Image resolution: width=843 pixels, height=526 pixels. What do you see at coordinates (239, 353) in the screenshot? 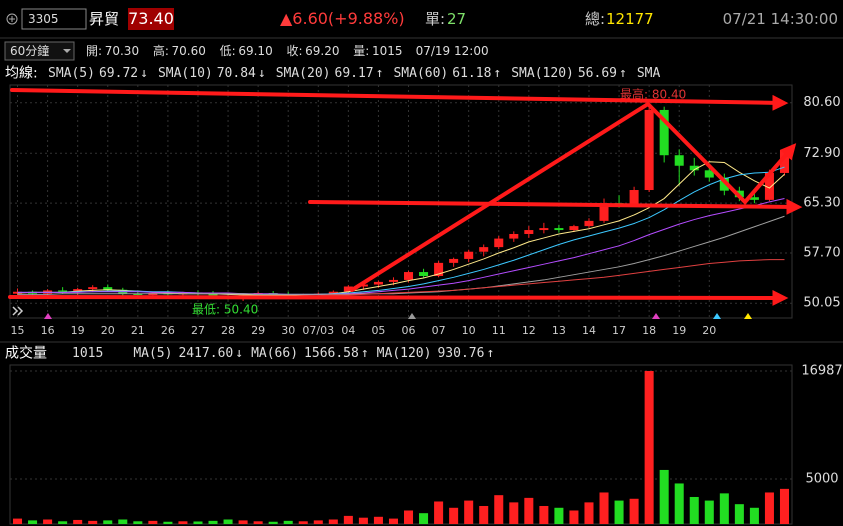
I see `ma-trend: ↓` at bounding box center [239, 353].